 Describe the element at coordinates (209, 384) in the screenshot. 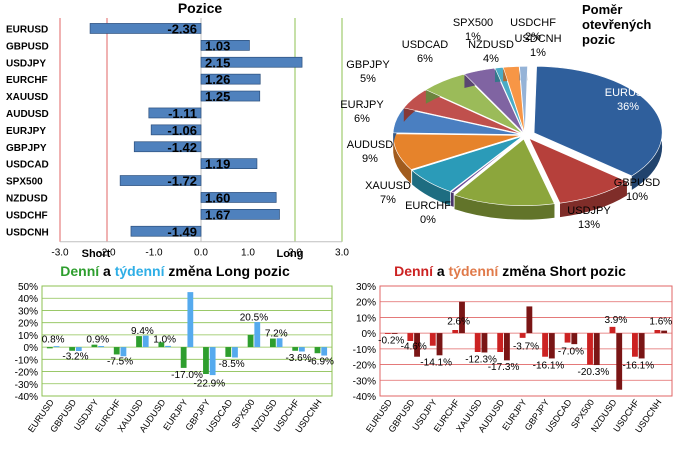

I see `data-label: -22.9%` at that location.